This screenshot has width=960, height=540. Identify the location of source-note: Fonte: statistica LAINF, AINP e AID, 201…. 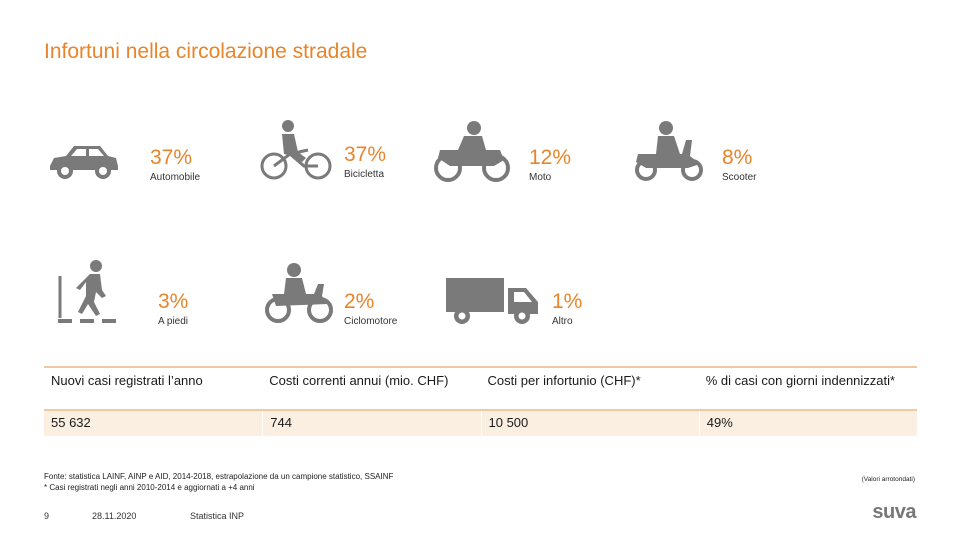
(219, 476).